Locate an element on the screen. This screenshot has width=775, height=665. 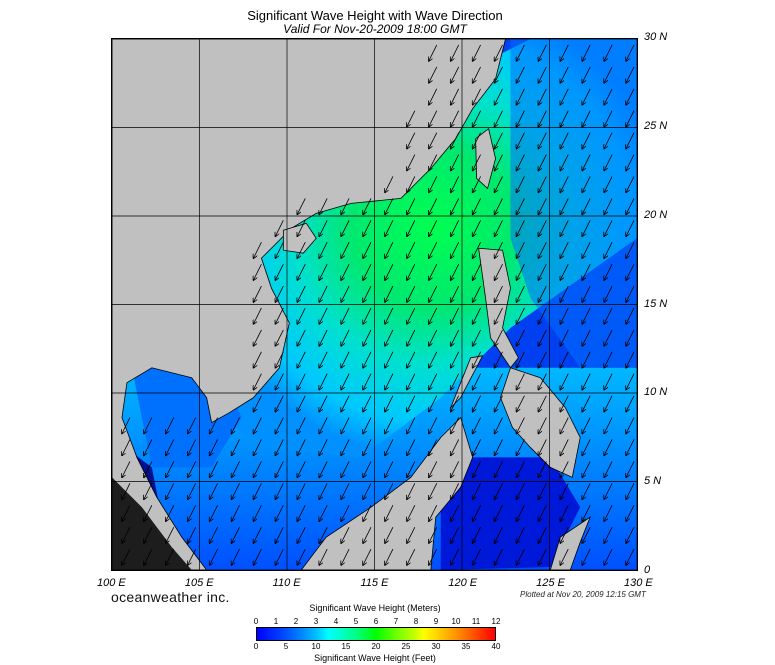
colorbar-title-feet: Significant Wave Height (Feet) is located at coordinates (375, 658).